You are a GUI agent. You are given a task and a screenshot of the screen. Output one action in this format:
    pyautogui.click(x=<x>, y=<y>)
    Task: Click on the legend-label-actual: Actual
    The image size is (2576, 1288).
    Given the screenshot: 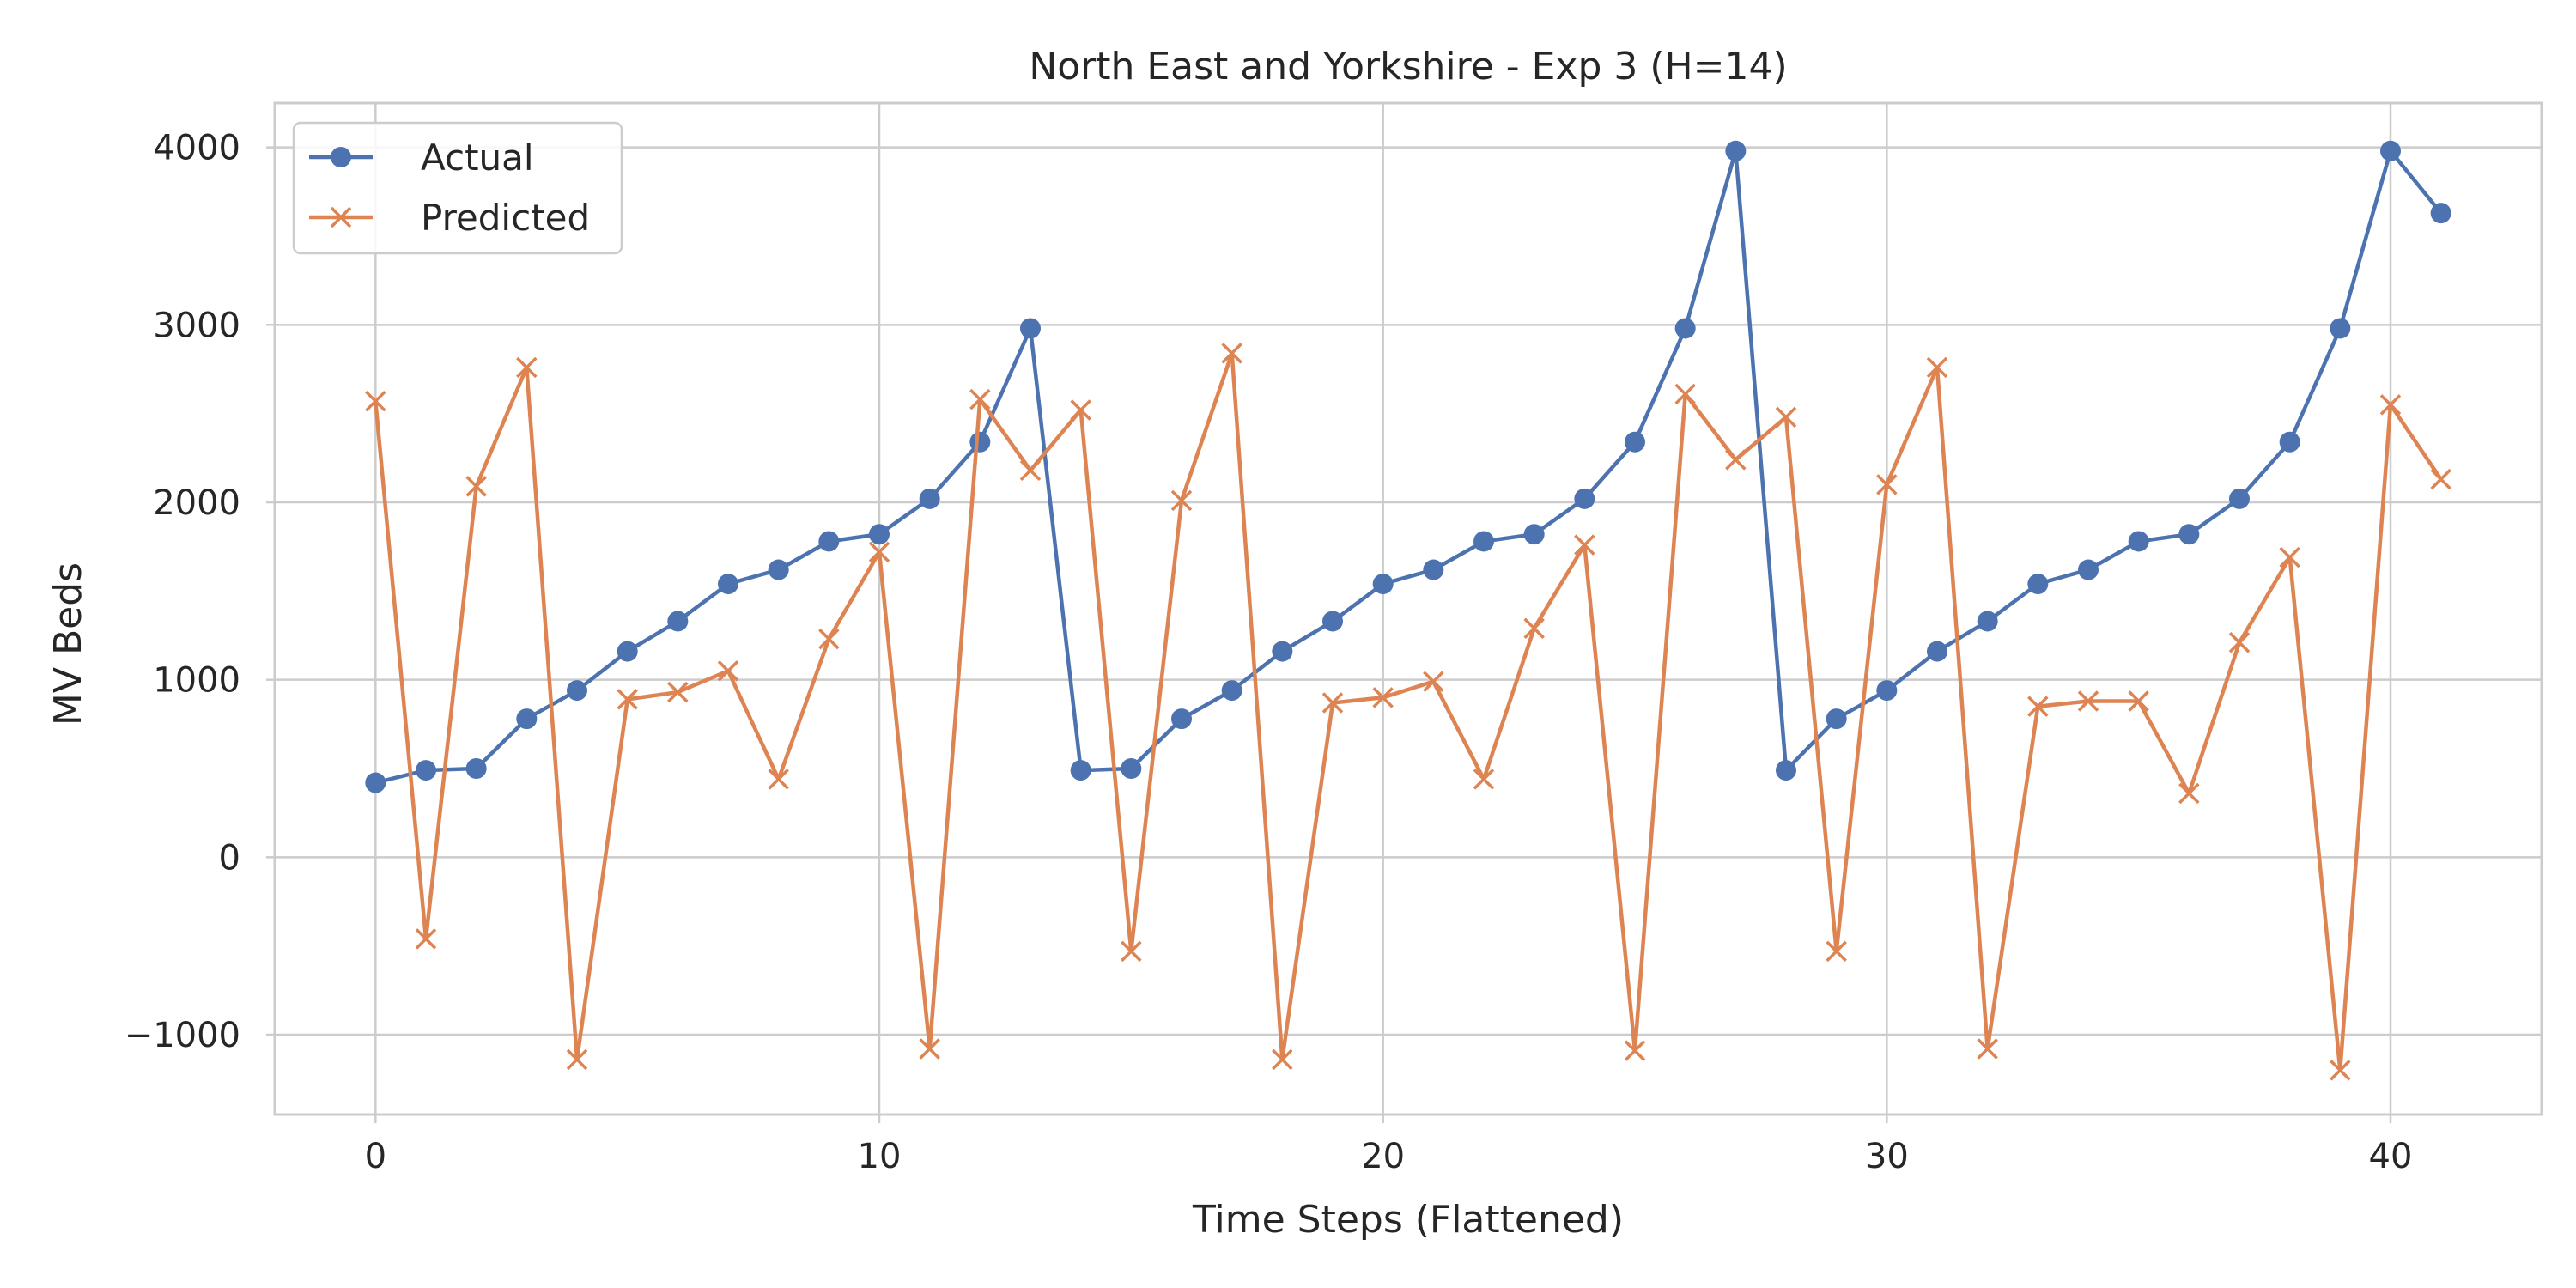 What is the action you would take?
    pyautogui.click(x=477, y=158)
    